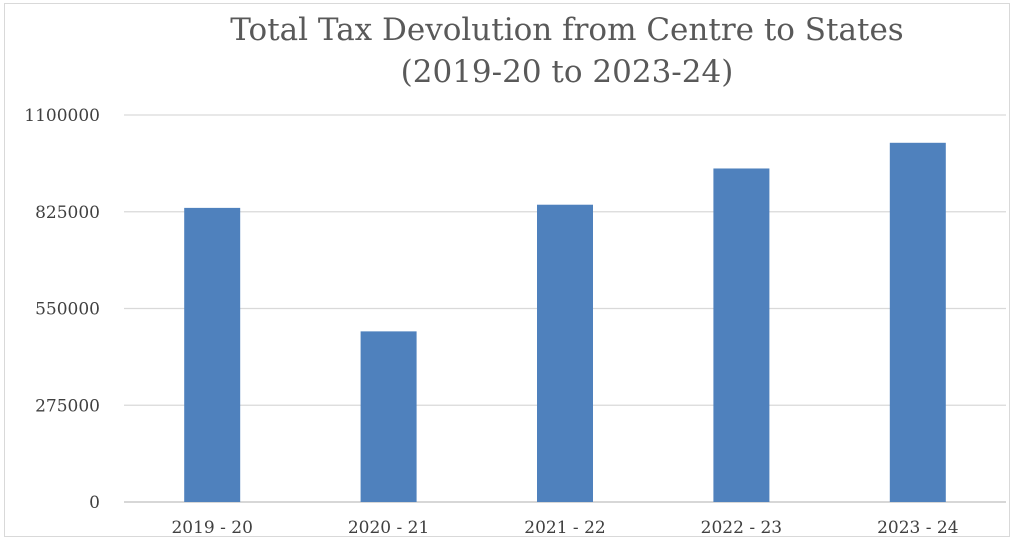 This screenshot has width=1016, height=543. Describe the element at coordinates (67, 310) in the screenshot. I see `y-tick-label: 550000` at that location.